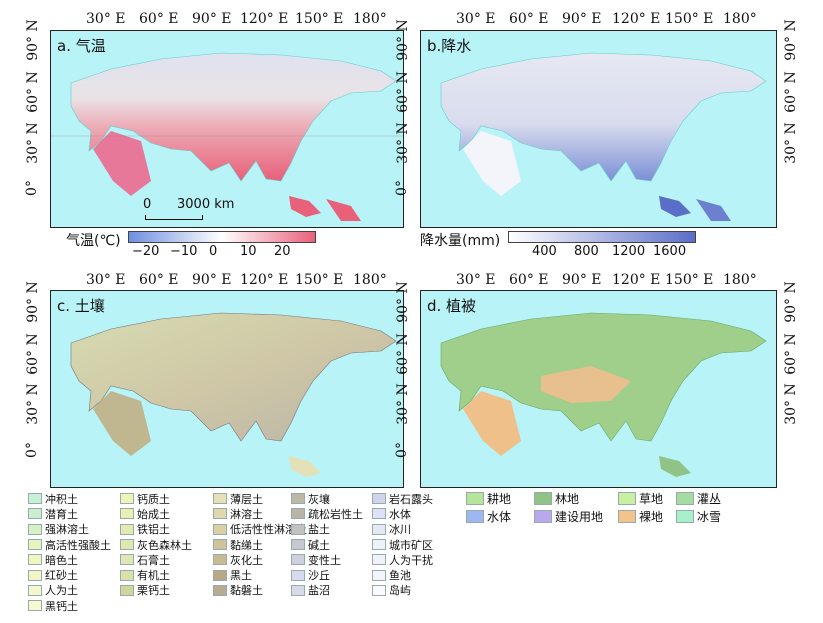  Describe the element at coordinates (603, 136) in the screenshot. I see `map-precipitation` at that location.